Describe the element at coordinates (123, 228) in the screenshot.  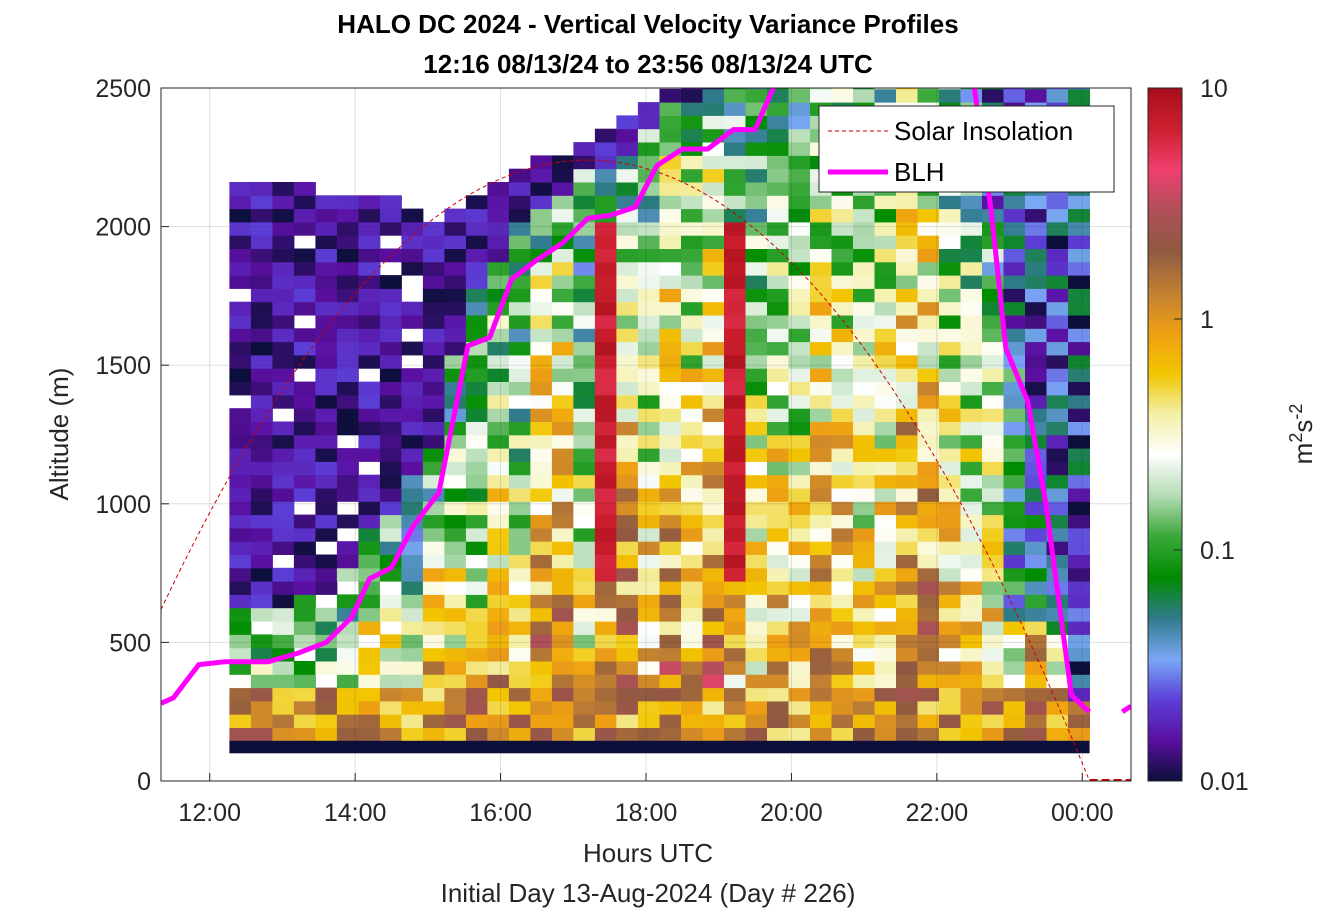
I see `y-tick-label: 2000` at that location.